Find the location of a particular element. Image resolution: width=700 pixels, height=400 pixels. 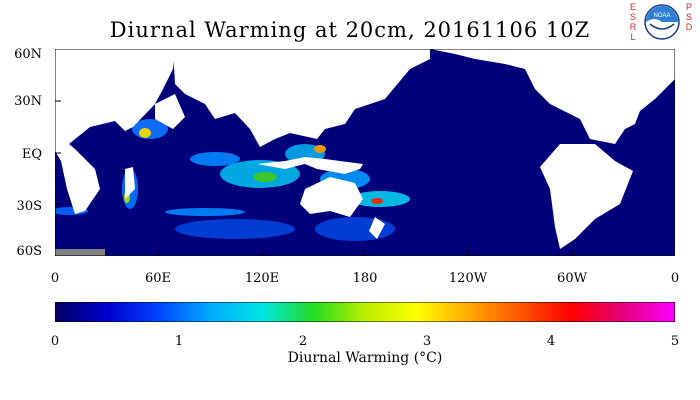

lon-label-60e: 60E is located at coordinates (158, 278).